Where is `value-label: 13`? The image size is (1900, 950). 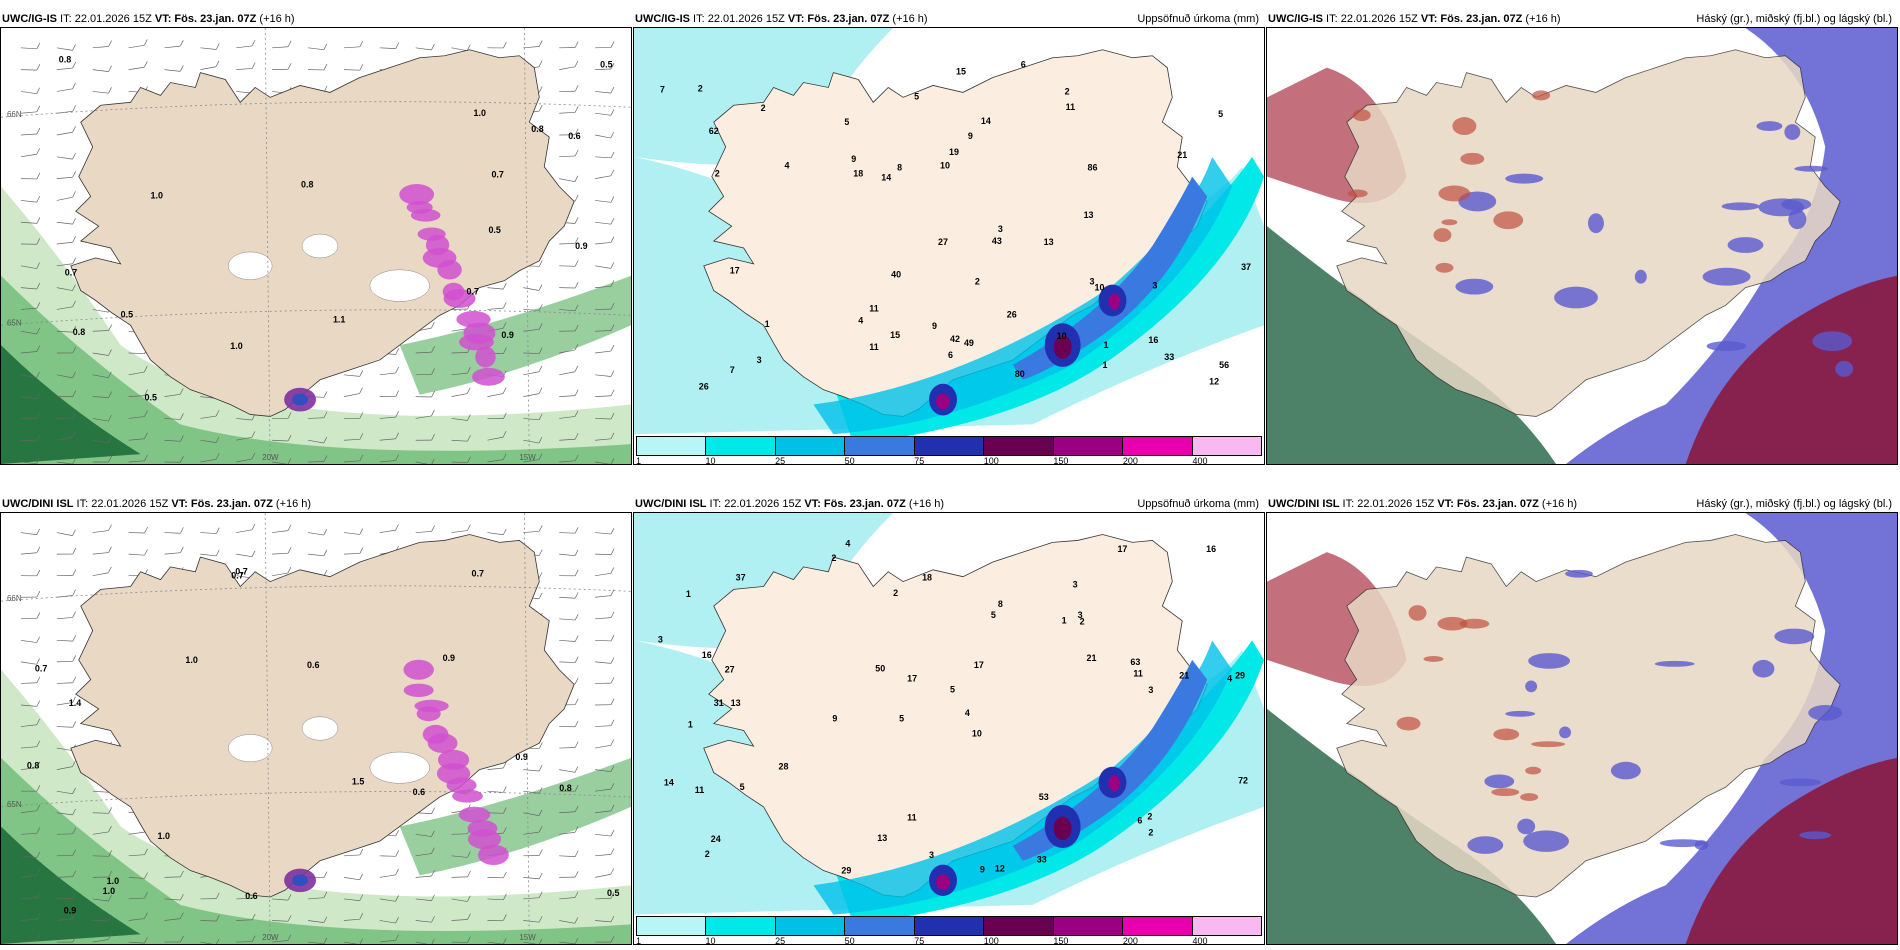
value-label: 13 is located at coordinates (882, 838).